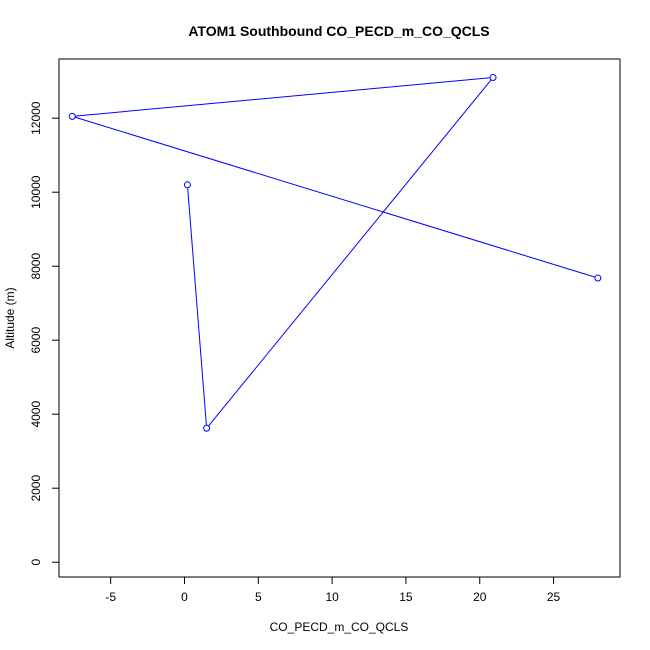 This screenshot has height=650, width=650. What do you see at coordinates (110, 597) in the screenshot?
I see `x-tick-label: -5` at bounding box center [110, 597].